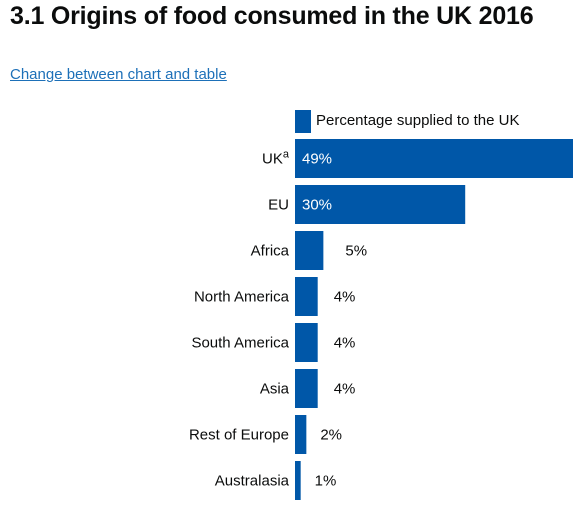  Describe the element at coordinates (242, 297) in the screenshot. I see `category-label-north-america: North America` at that location.